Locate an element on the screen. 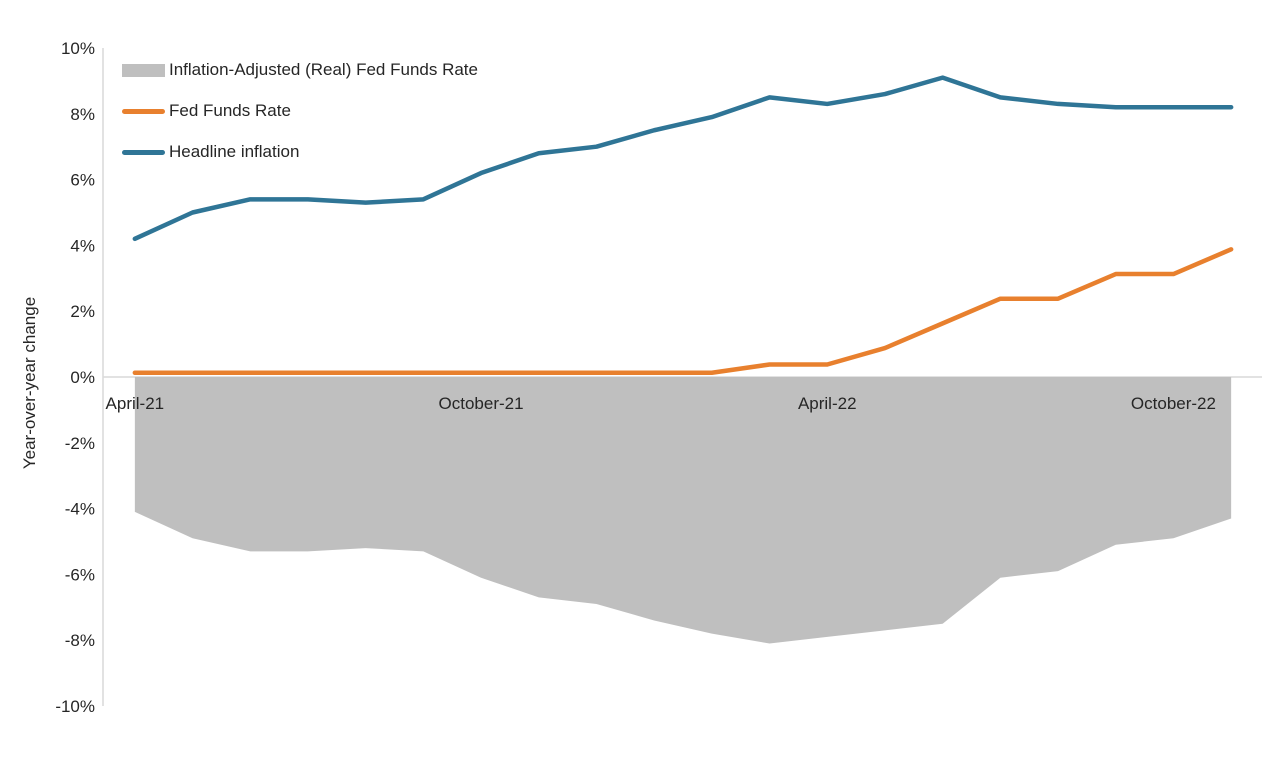  fed-funds-line is located at coordinates (683, 311).